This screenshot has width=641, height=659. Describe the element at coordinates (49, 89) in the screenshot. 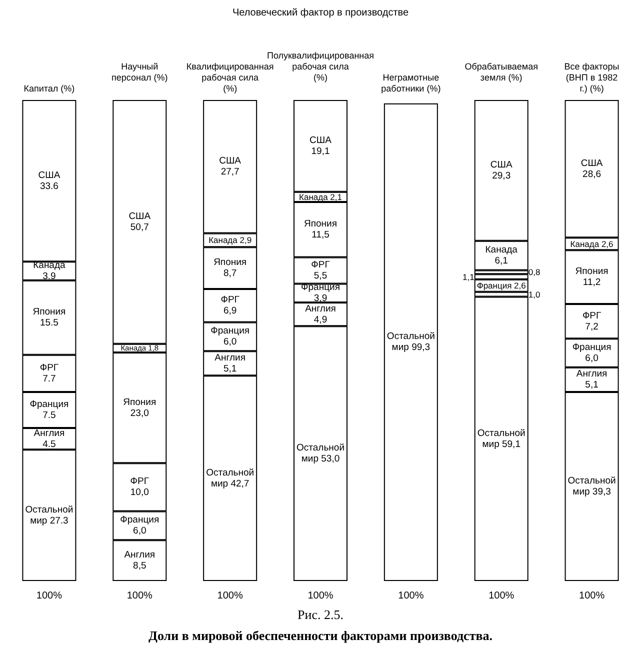

I see `x-tick-label: Капитал (%)` at that location.